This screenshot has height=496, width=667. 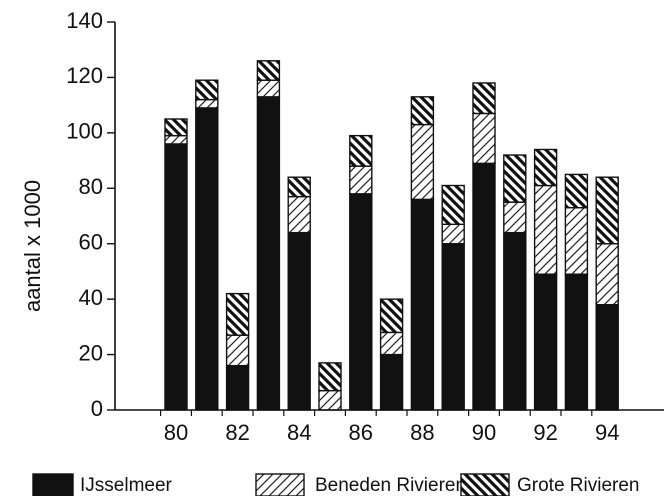 I want to click on x-tick-label: 94, so click(x=607, y=432).